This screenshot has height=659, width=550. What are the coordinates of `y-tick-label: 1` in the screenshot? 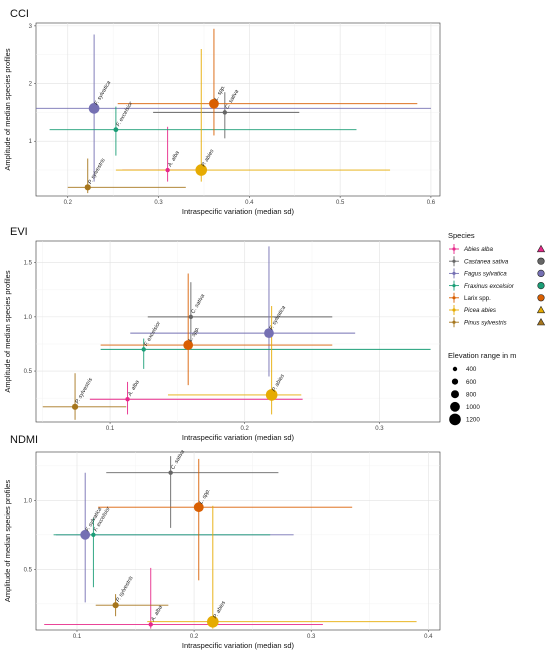 It's located at (31, 142).